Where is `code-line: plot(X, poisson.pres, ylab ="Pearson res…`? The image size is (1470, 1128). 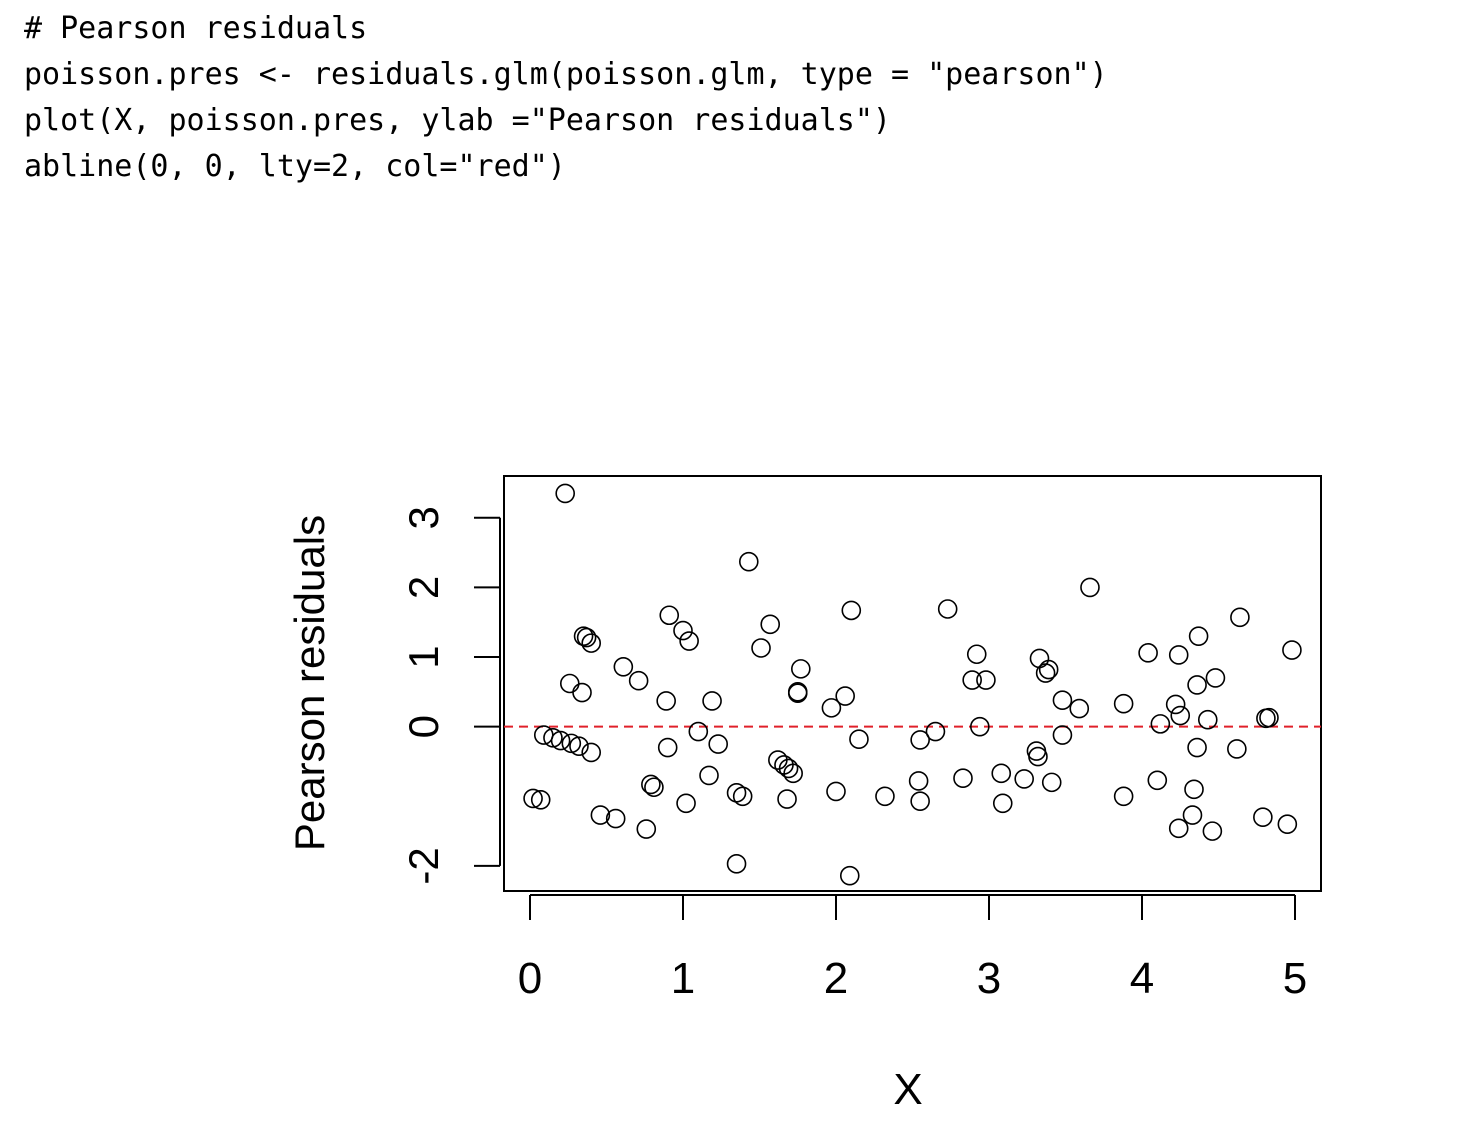
code-line: plot(X, poisson.pres, ylab ="Pearson res… is located at coordinates (457, 120).